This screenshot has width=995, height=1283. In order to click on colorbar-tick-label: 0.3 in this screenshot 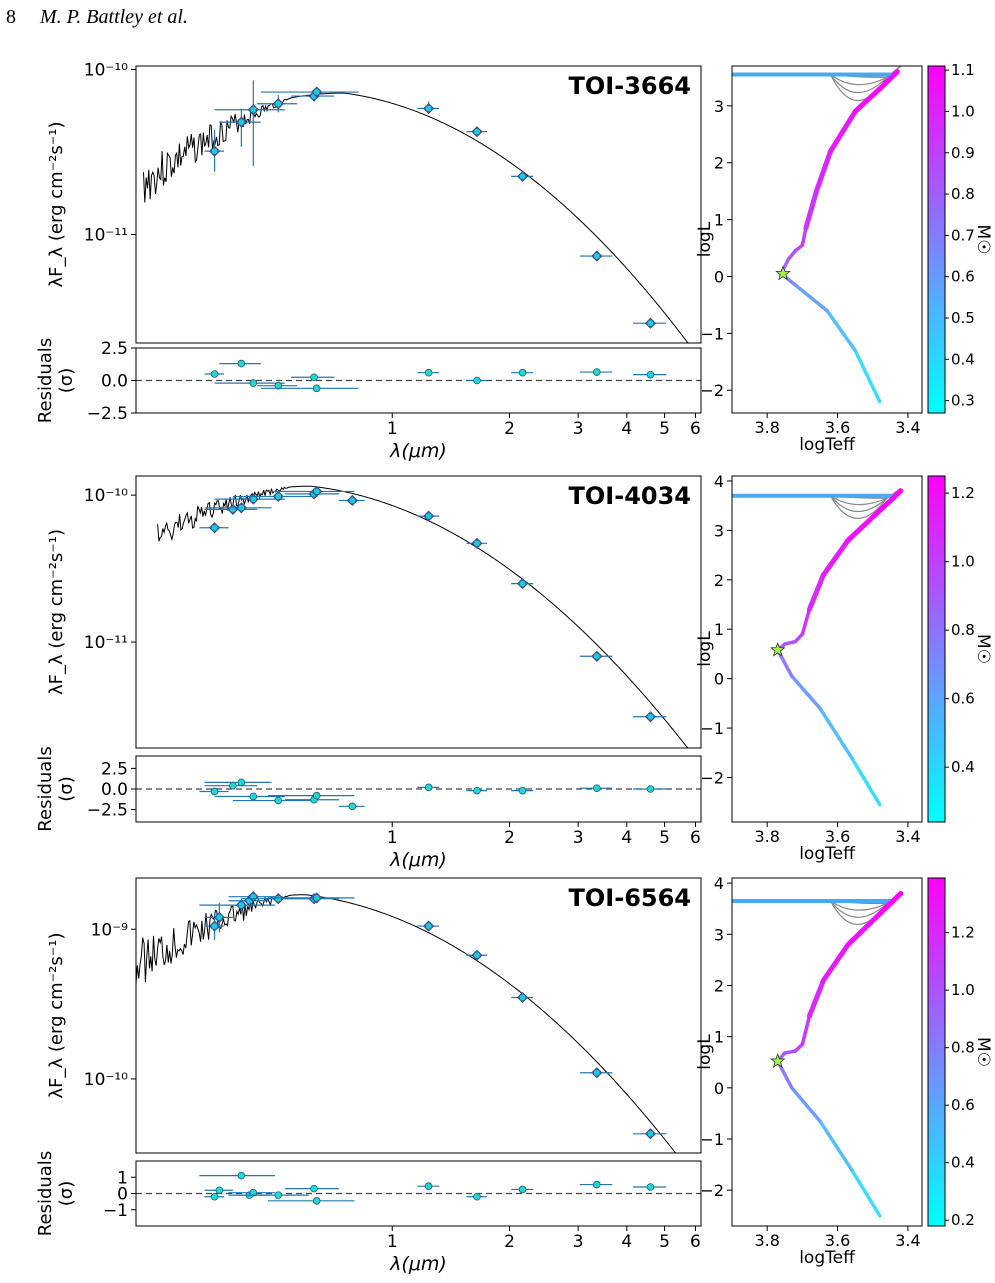, I will do `click(963, 401)`.